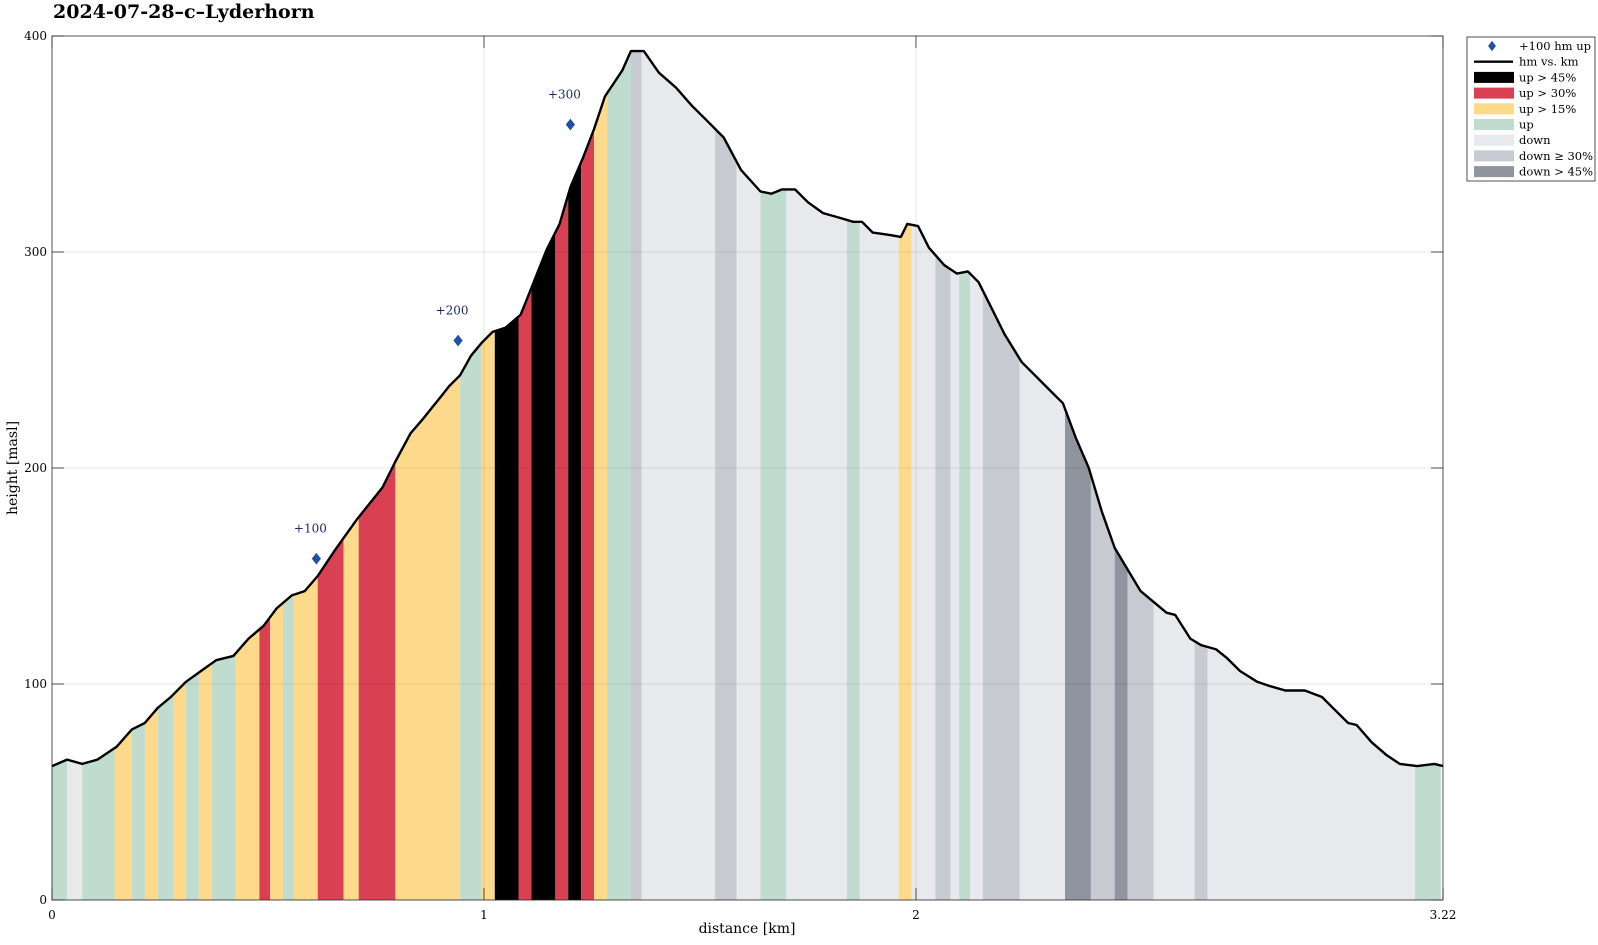  Describe the element at coordinates (1494, 140) in the screenshot. I see `legend-swatch-down` at that location.